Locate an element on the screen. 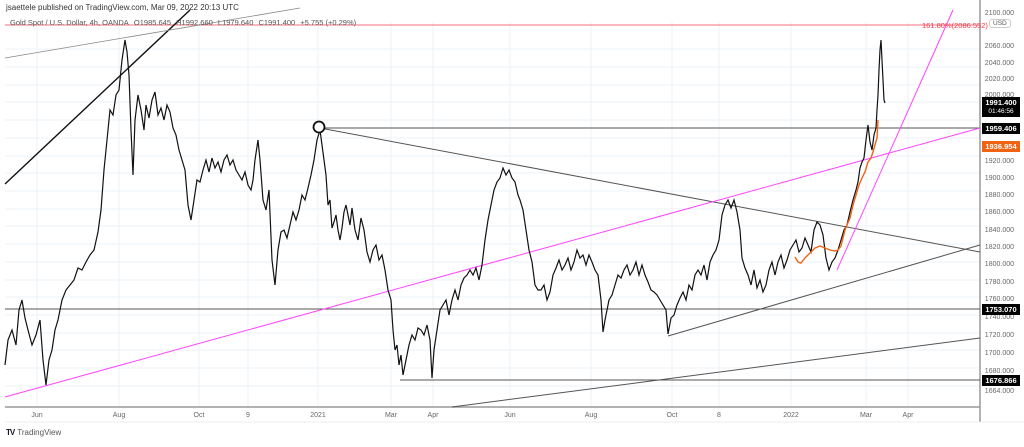  last-price-tag: 1991.400 01:46:56 is located at coordinates (1001, 107).